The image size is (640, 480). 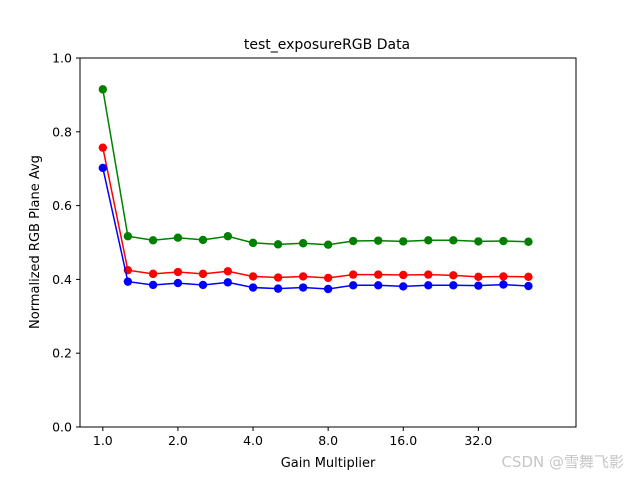 I want to click on y-tick-label: 0.4, so click(x=62, y=279).